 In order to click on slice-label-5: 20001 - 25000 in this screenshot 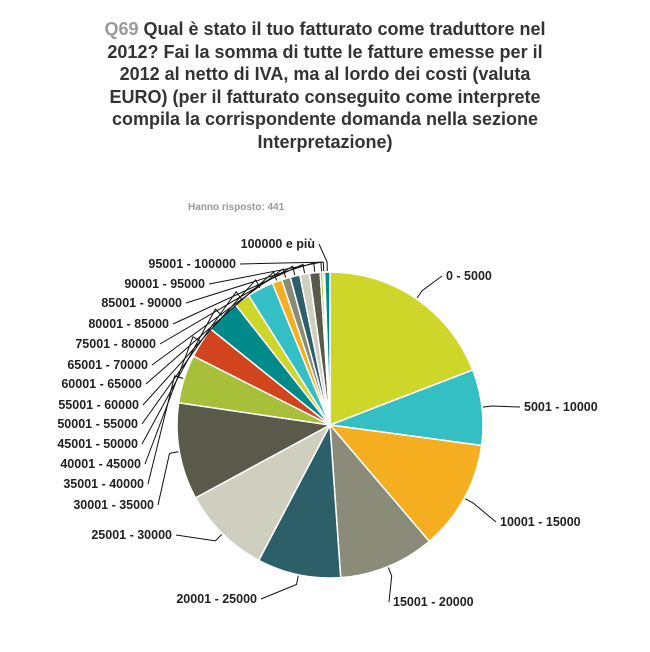, I will do `click(216, 599)`.